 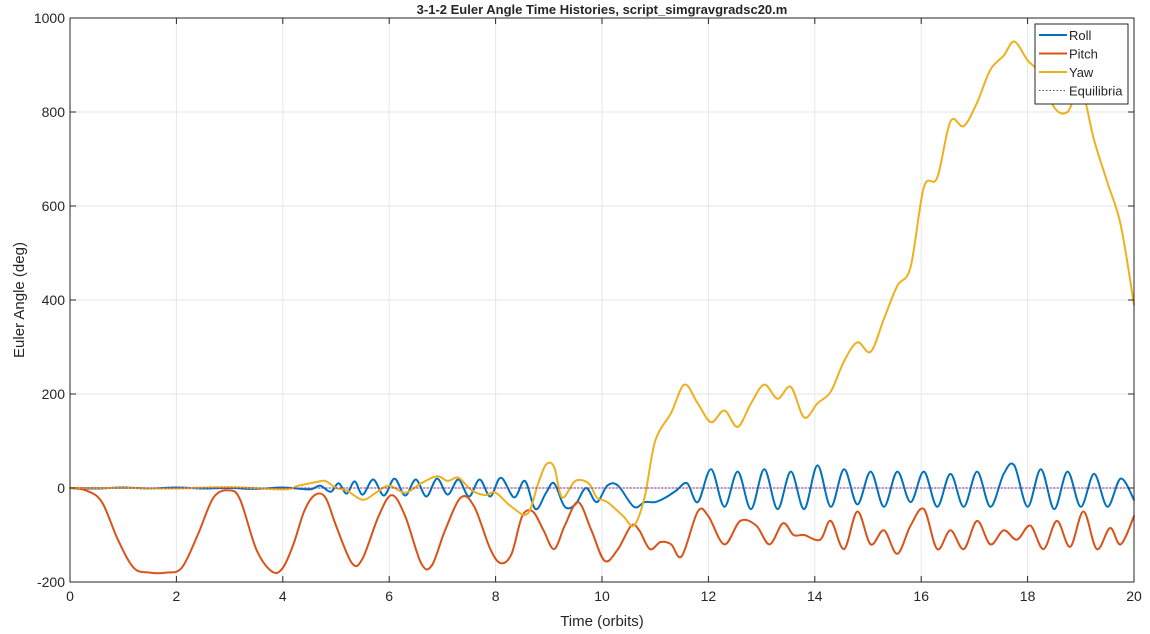 What do you see at coordinates (1081, 72) in the screenshot?
I see `legend-label-yaw: Yaw` at bounding box center [1081, 72].